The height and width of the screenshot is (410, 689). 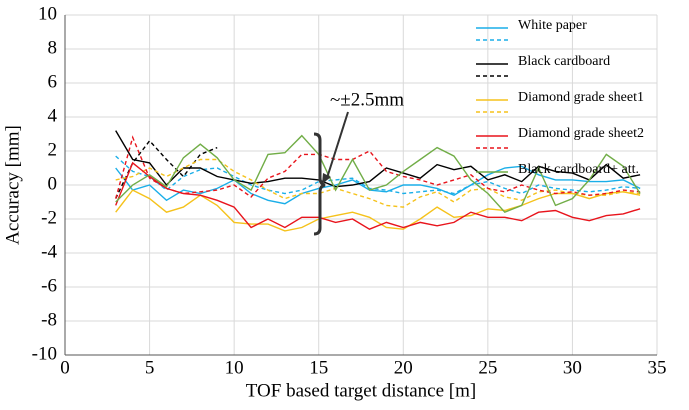 What do you see at coordinates (53, 183) in the screenshot?
I see `y-tick-label: 0` at bounding box center [53, 183].